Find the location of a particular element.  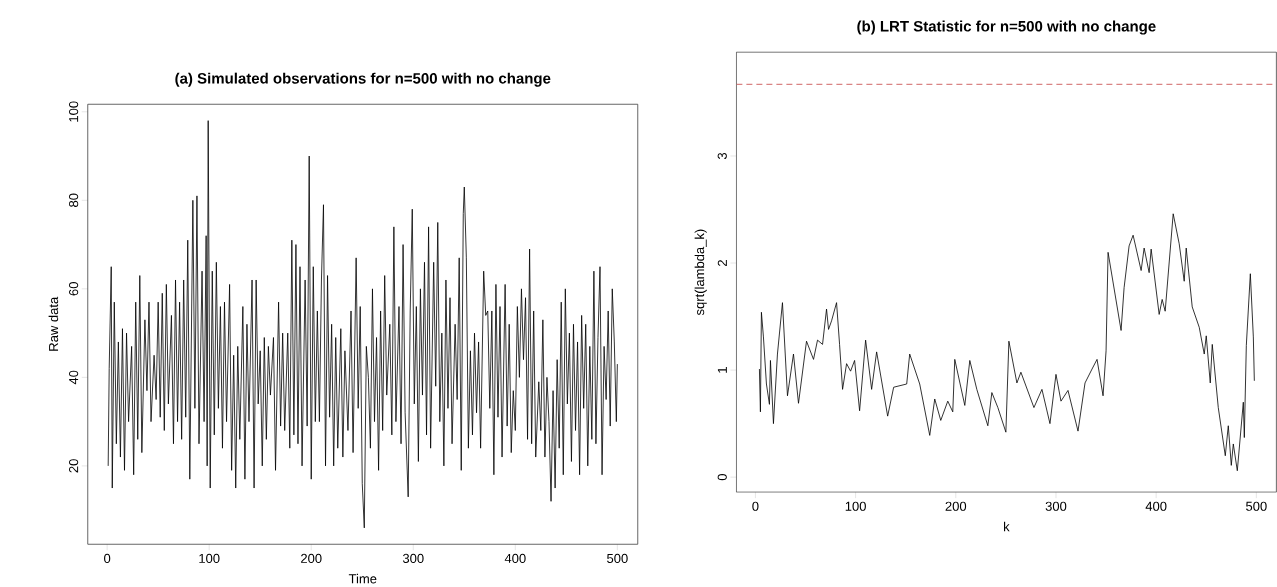

y-tick-label: 100 is located at coordinates (74, 111).